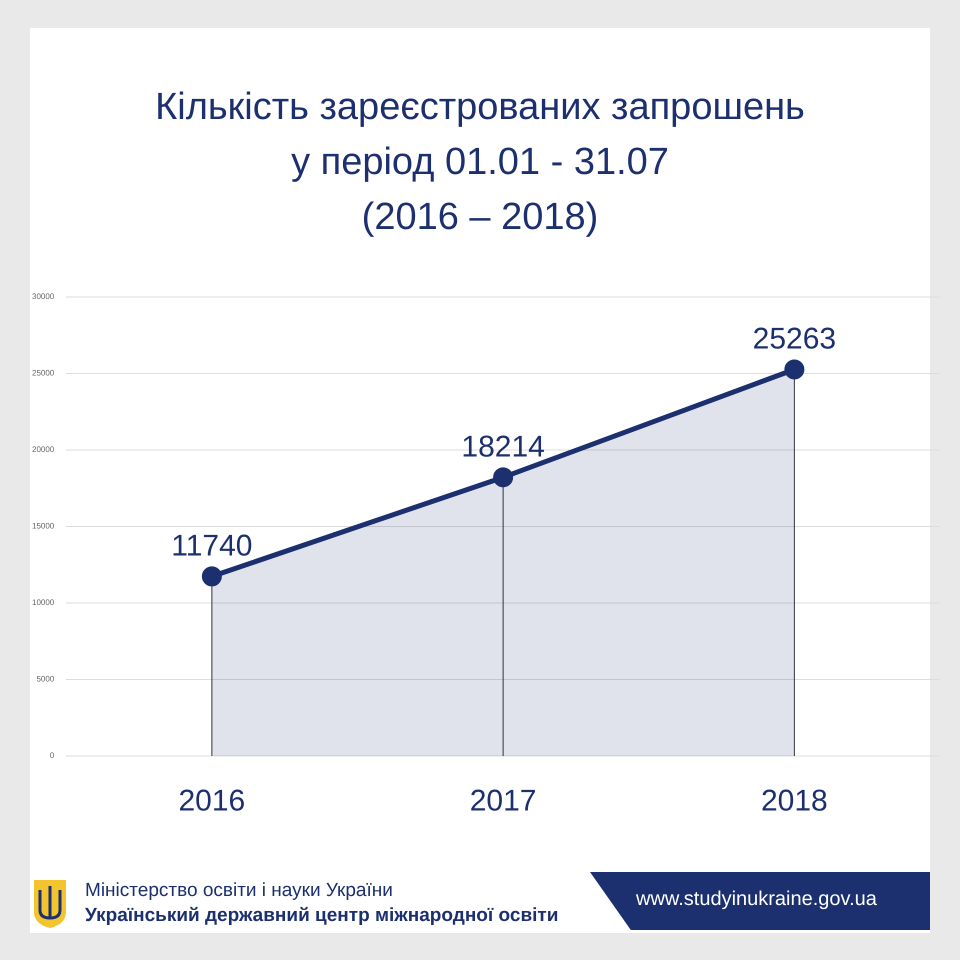 The width and height of the screenshot is (960, 960). What do you see at coordinates (503, 447) in the screenshot?
I see `data-label: 18214` at bounding box center [503, 447].